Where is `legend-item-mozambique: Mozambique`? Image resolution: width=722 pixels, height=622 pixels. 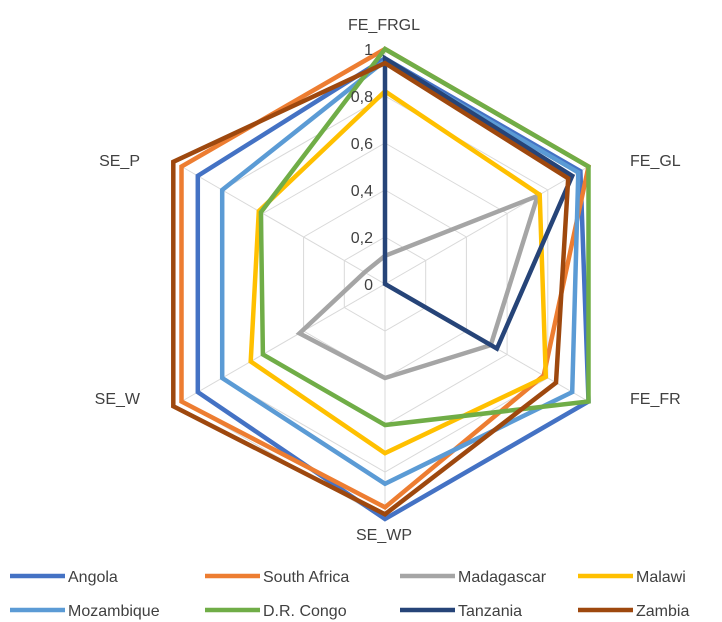 legend-item-mozambique: Mozambique is located at coordinates (85, 611).